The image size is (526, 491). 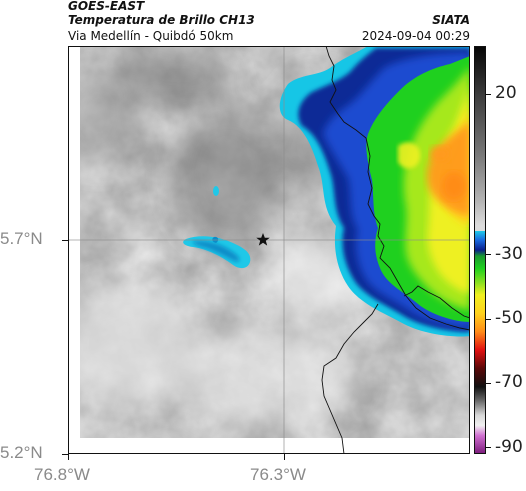 What do you see at coordinates (269, 446) in the screenshot?
I see `no-data-strip` at bounding box center [269, 446].